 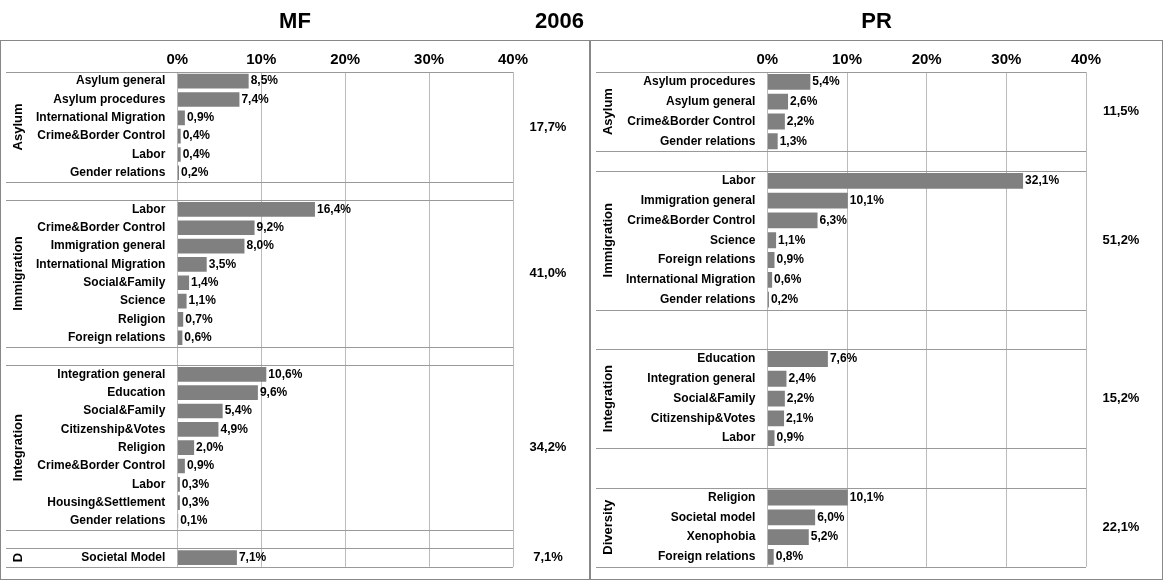 I want to click on data-label: 8,0%, so click(x=260, y=245).